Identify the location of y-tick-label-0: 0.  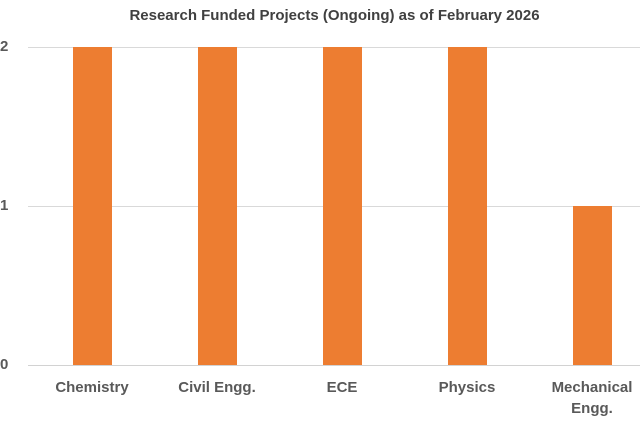
(4, 364).